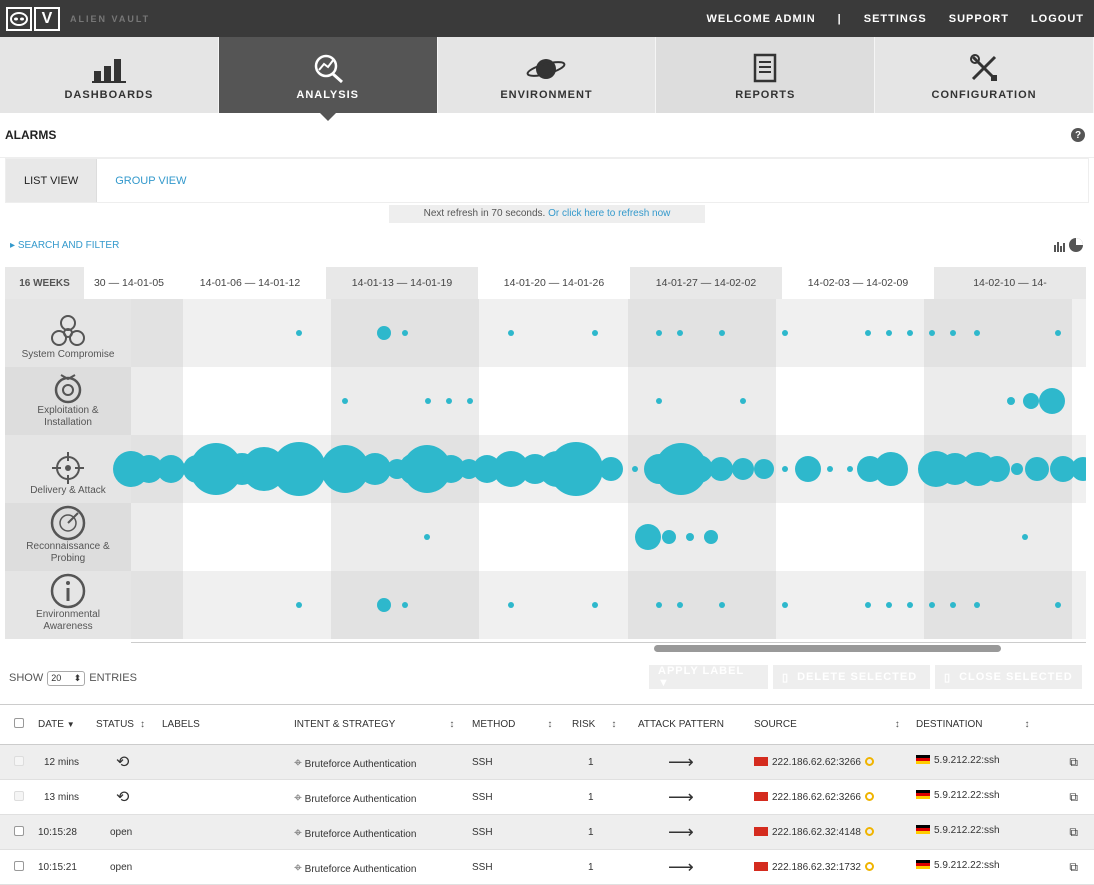  I want to click on sort-source-icon, so click(894, 724).